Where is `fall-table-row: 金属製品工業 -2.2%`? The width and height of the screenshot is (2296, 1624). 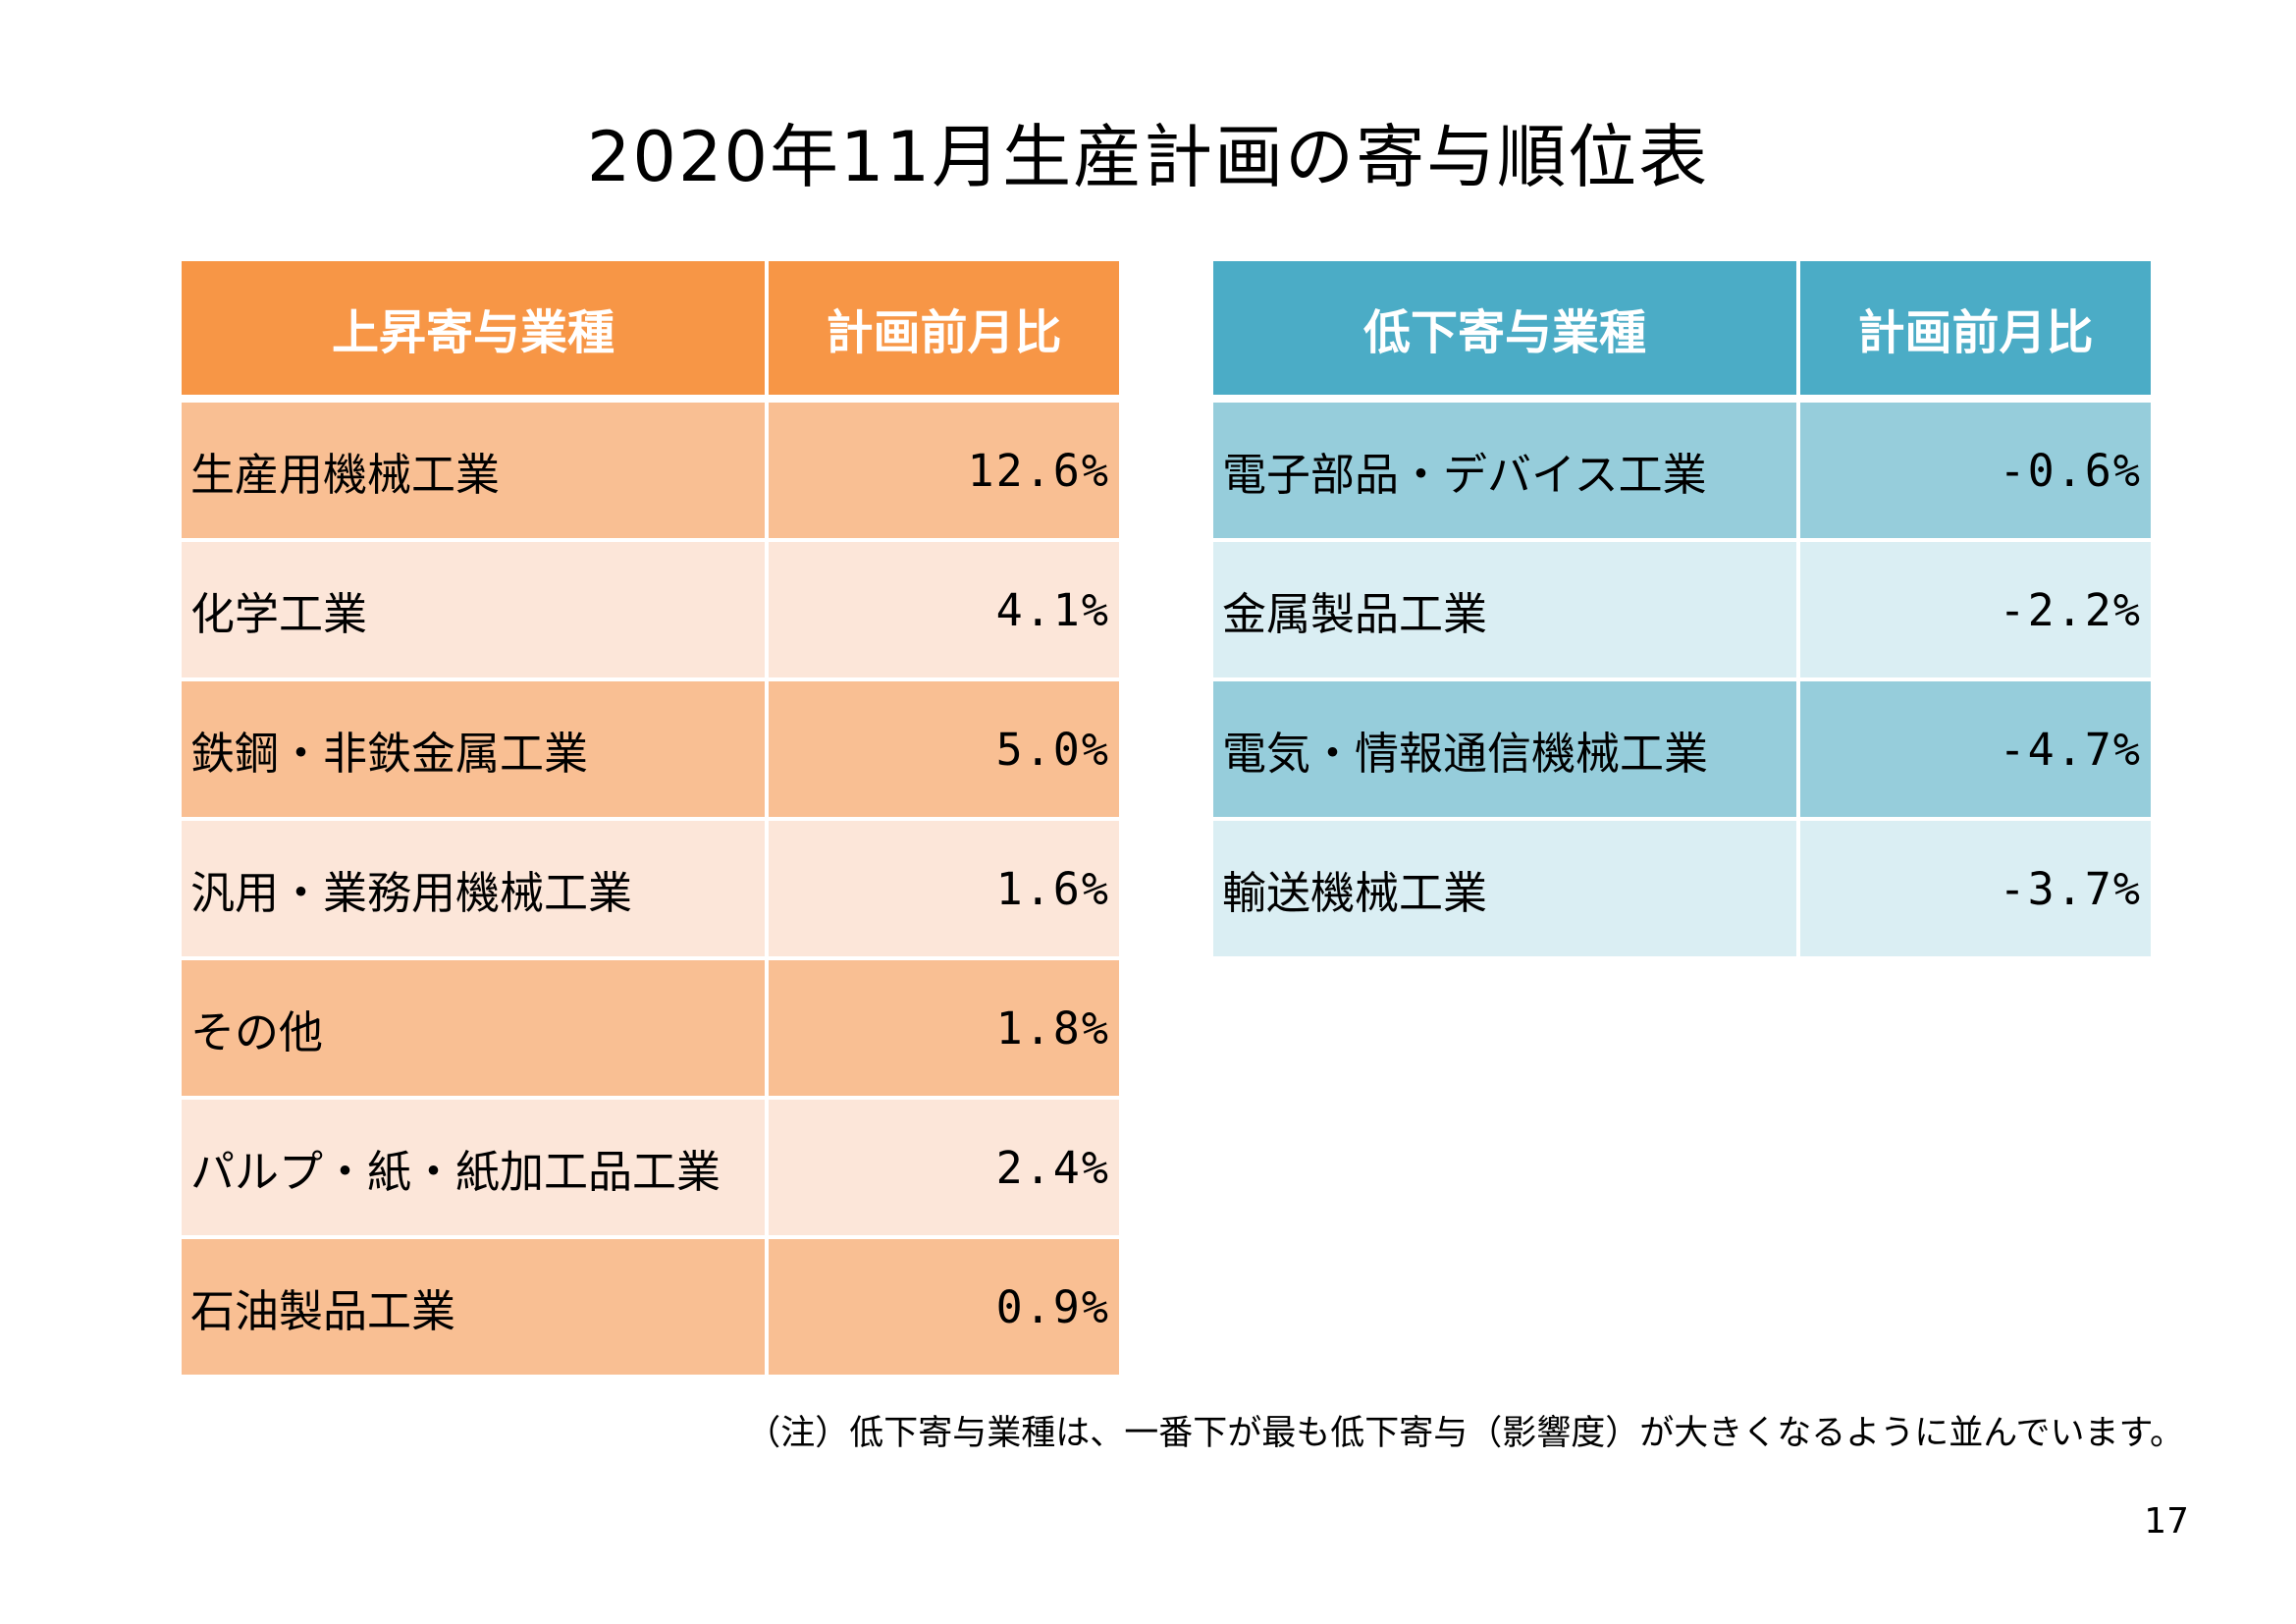 fall-table-row: 金属製品工業 -2.2% is located at coordinates (1682, 610).